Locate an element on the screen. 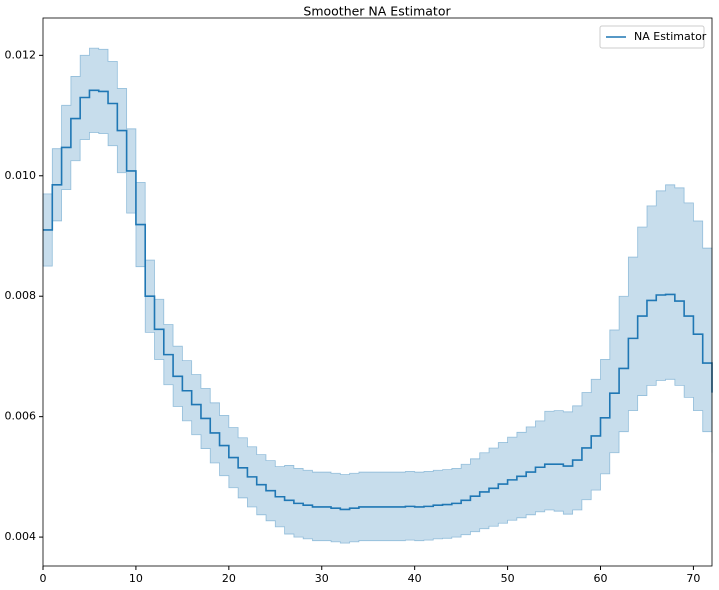  legend-label: NA Estimator is located at coordinates (670, 36).